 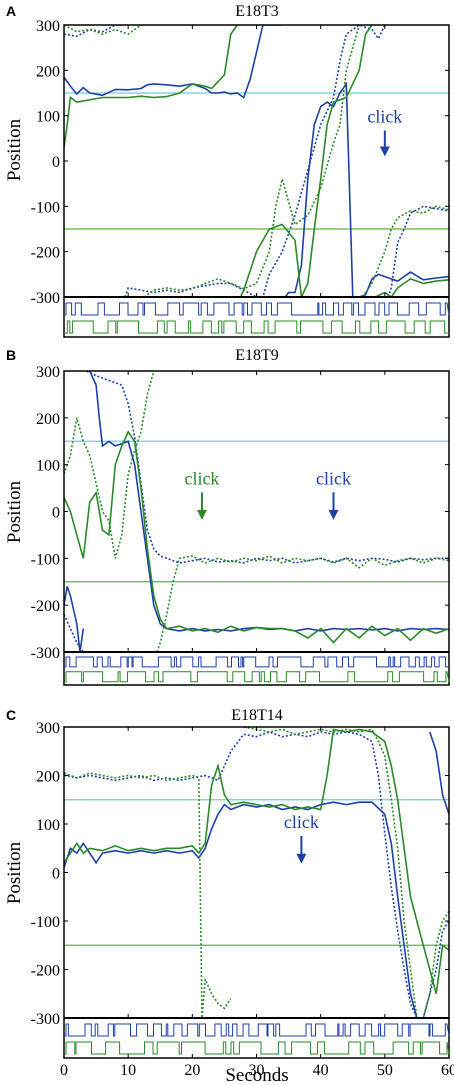 I want to click on x-tick-label: 20, so click(x=192, y=1070).